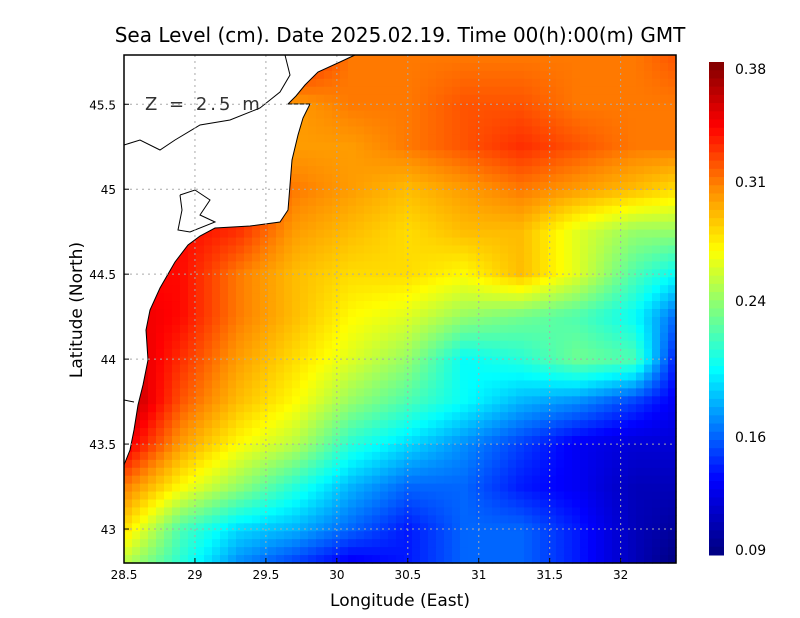 The height and width of the screenshot is (618, 800). I want to click on y-tick-label: 45.5, so click(102, 105).